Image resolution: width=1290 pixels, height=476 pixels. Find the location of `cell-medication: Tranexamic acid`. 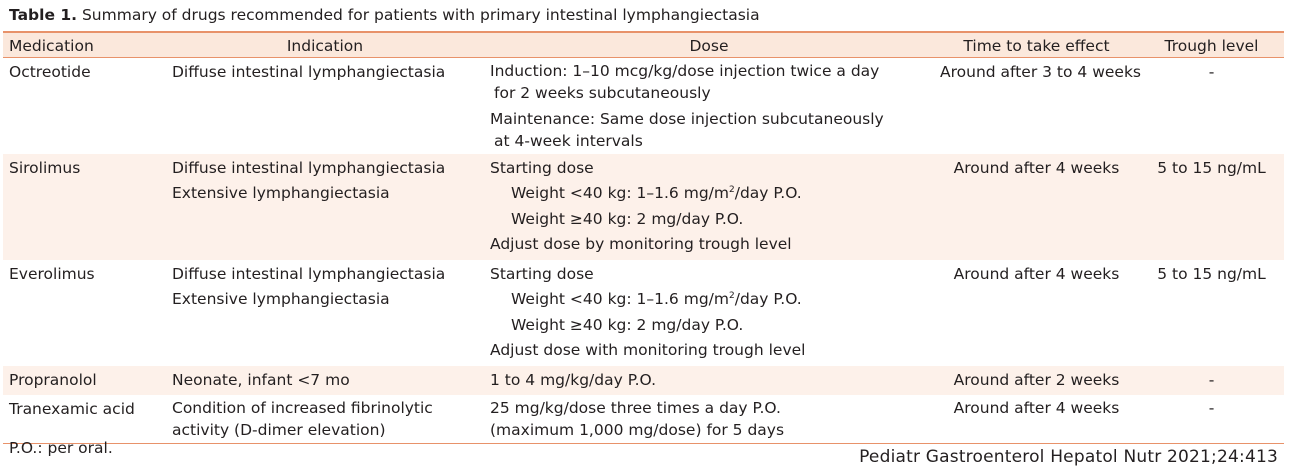

cell-medication: Tranexamic acid is located at coordinates (84, 419).